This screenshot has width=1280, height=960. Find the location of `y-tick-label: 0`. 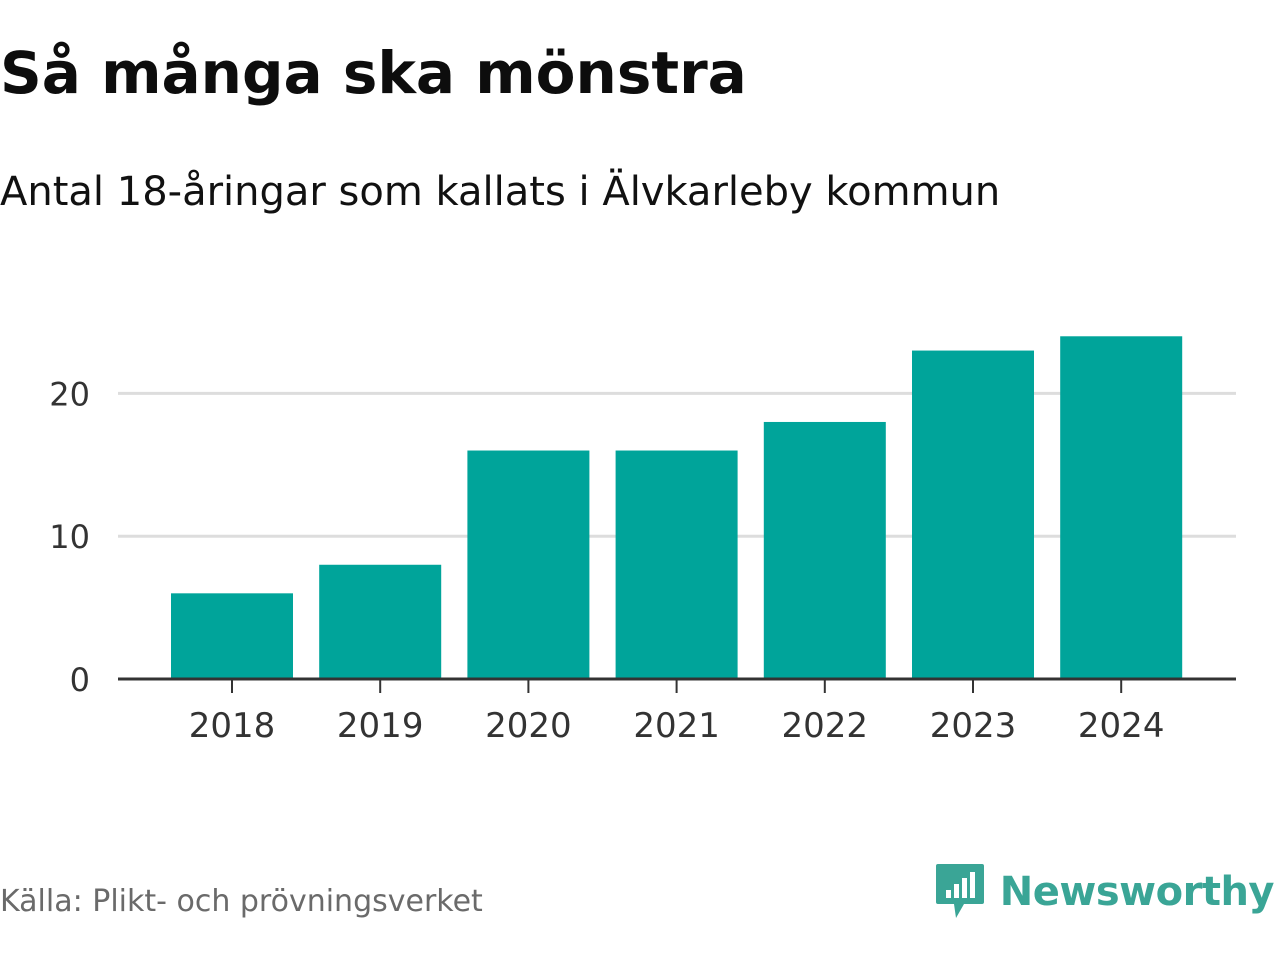

y-tick-label: 0 is located at coordinates (80, 680).